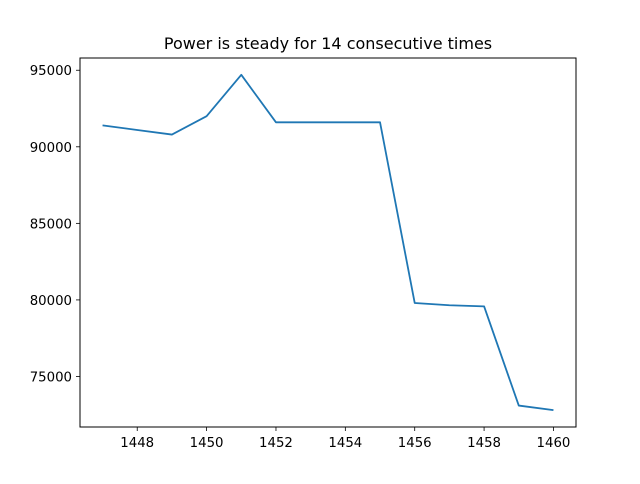 This screenshot has width=640, height=484. Describe the element at coordinates (328, 43) in the screenshot. I see `chart-title: Power is steady for 14 consecutive times` at that location.